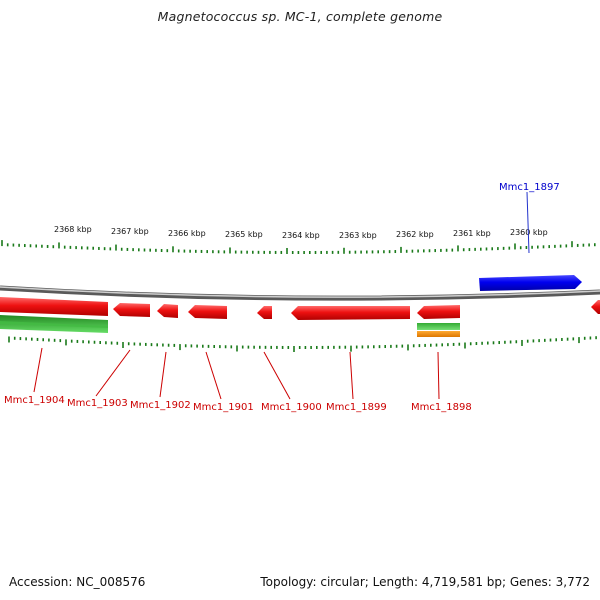  What do you see at coordinates (301, 235) in the screenshot?
I see `ruler-label: 2364 kbp` at bounding box center [301, 235].